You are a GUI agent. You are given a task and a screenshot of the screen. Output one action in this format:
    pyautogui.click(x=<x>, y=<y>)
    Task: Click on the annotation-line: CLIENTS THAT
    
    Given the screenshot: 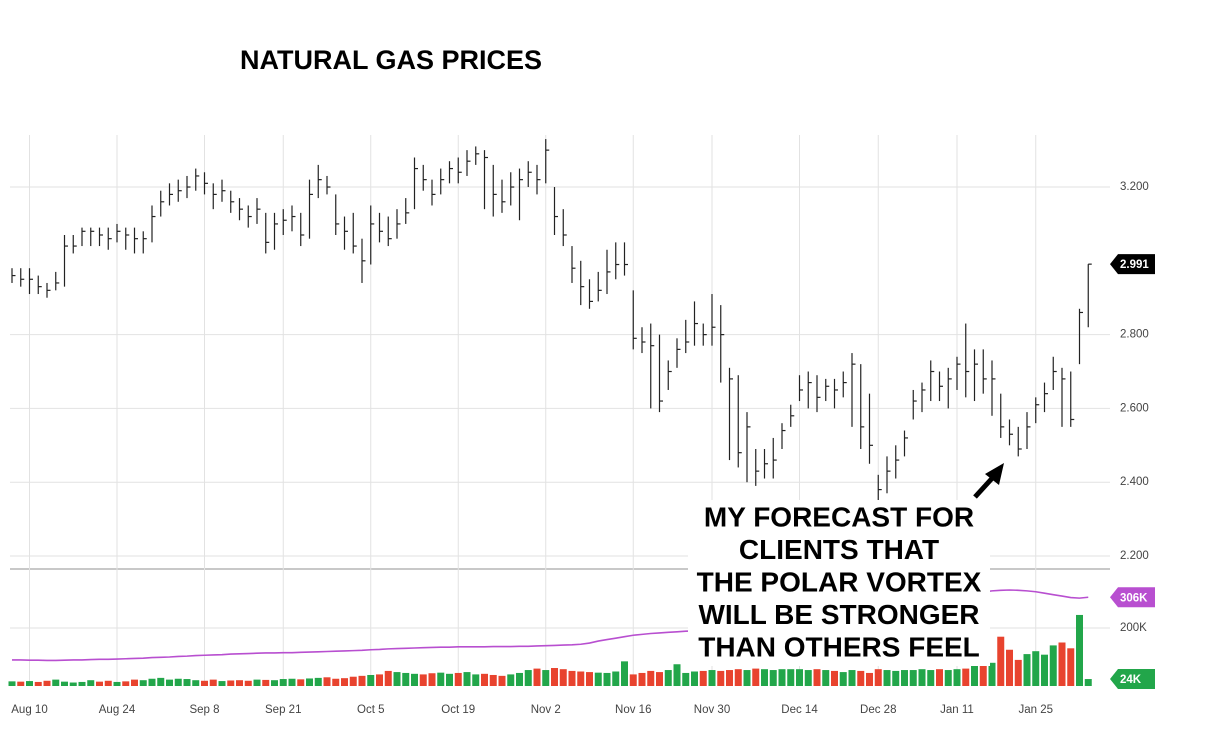 What is the action you would take?
    pyautogui.click(x=839, y=549)
    